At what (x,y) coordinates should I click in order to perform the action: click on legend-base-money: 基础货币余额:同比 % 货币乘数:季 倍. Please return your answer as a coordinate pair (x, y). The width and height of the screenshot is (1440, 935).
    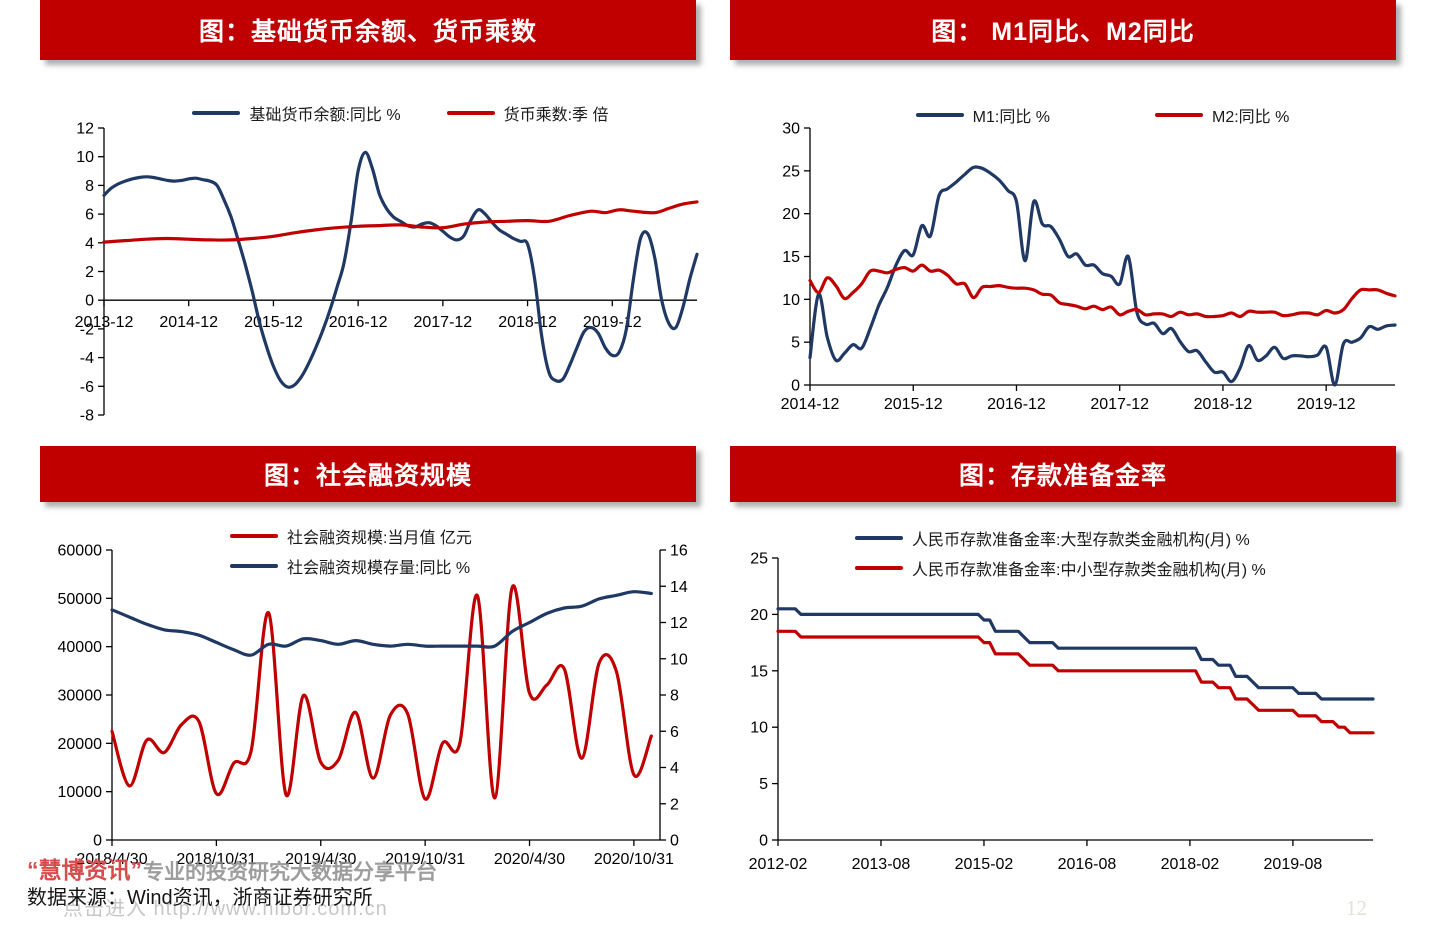
    Looking at the image, I should click on (400, 113).